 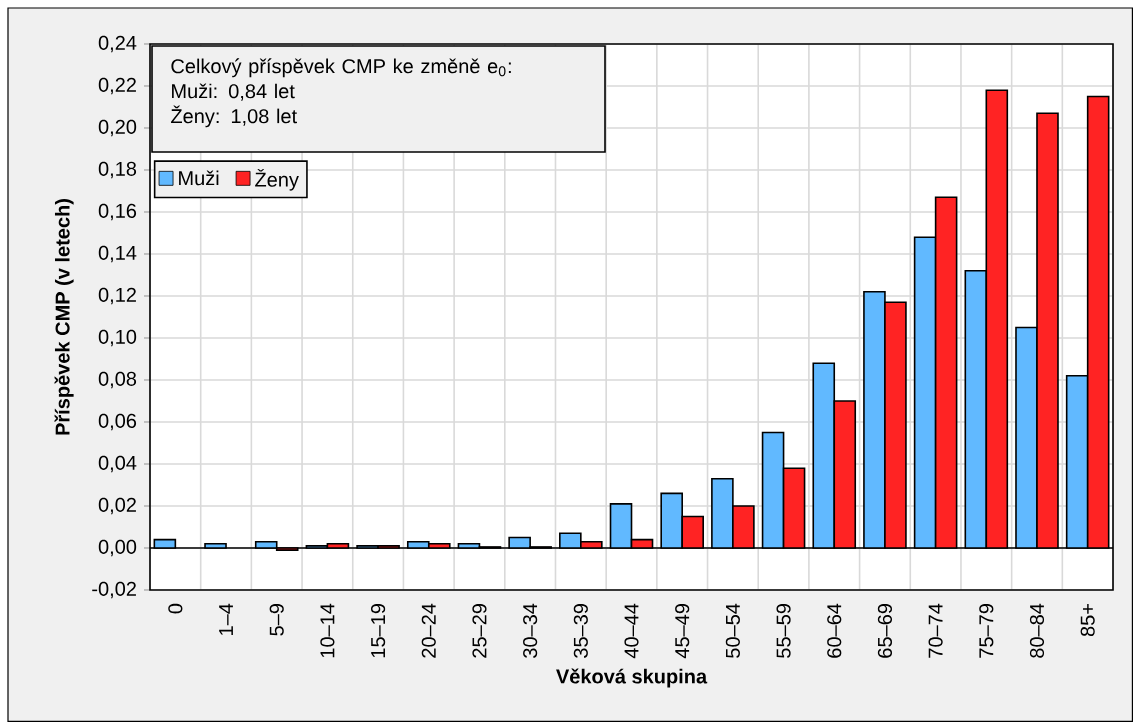 What do you see at coordinates (378, 631) in the screenshot?
I see `x-tick-label: 15–19` at bounding box center [378, 631].